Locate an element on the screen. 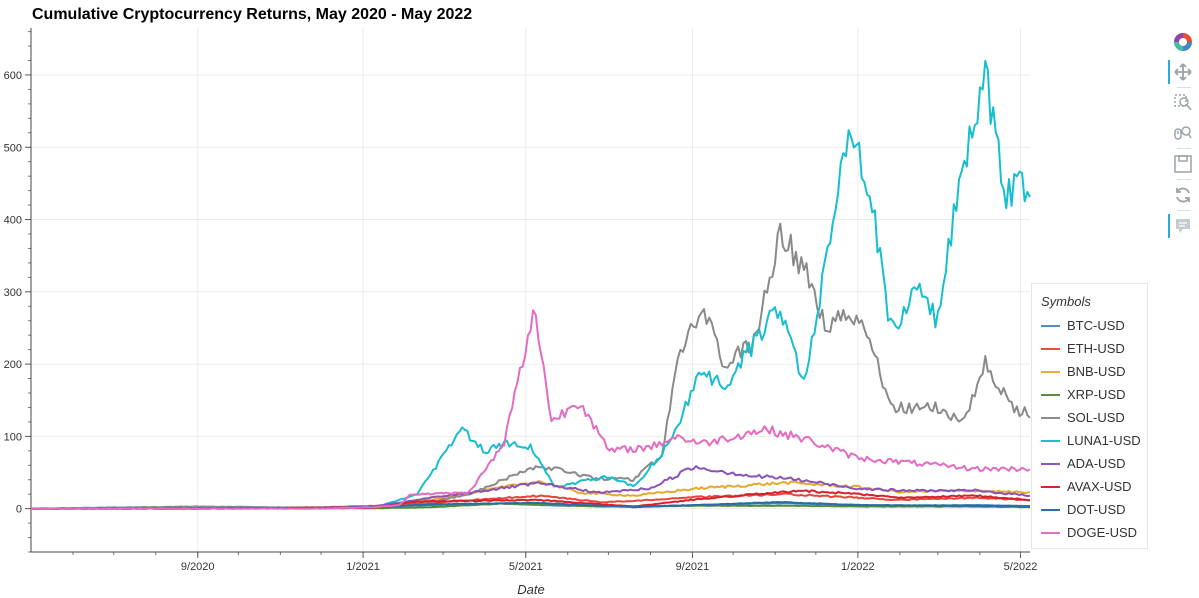 This screenshot has height=598, width=1199. y-tick-label: 100 is located at coordinates (13, 437).